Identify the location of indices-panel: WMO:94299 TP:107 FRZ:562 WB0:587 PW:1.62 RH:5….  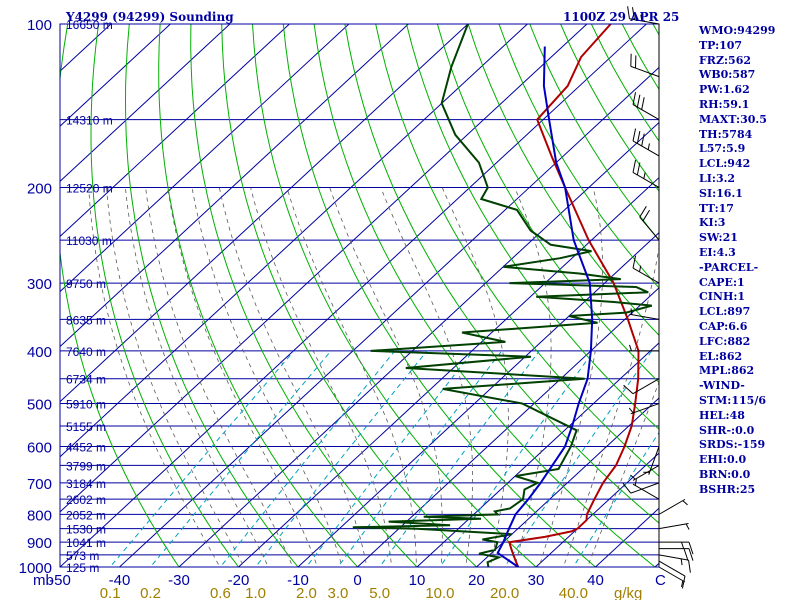
(749, 261).